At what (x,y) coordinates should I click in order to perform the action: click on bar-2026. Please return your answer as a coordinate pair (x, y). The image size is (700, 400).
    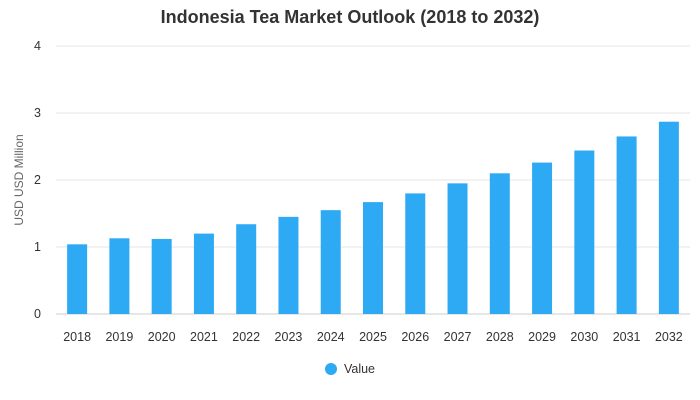
    Looking at the image, I should click on (415, 253).